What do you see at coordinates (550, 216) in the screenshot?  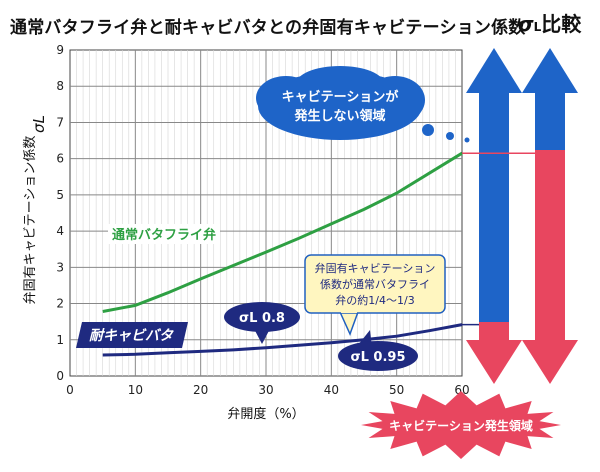 I see `arrow-right` at bounding box center [550, 216].